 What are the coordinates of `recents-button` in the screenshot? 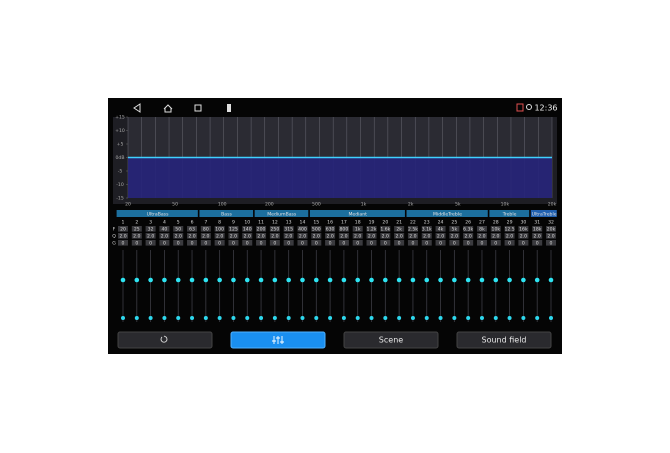 It's located at (198, 108).